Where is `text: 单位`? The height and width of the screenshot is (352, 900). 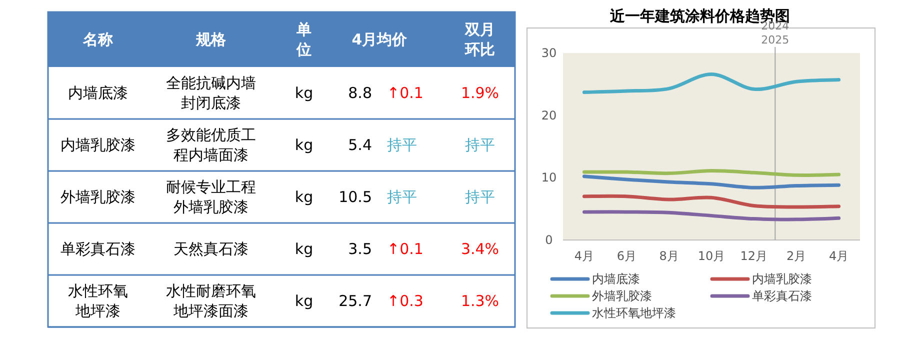 text: 单位 is located at coordinates (304, 39).